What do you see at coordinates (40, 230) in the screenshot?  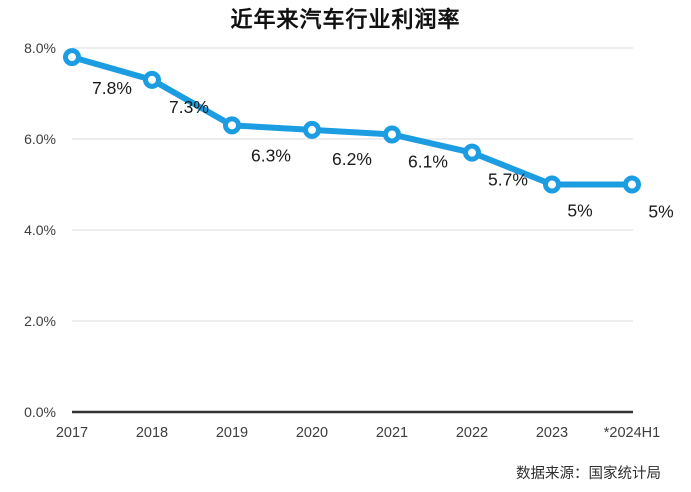 I see `y-axis-tick-label: 4.0%` at bounding box center [40, 230].